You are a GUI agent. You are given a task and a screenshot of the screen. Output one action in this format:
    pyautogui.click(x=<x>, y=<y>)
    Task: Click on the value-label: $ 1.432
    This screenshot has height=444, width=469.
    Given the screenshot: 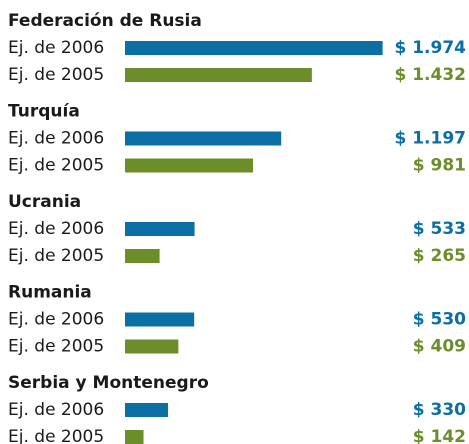 What is the action you would take?
    pyautogui.click(x=430, y=75)
    